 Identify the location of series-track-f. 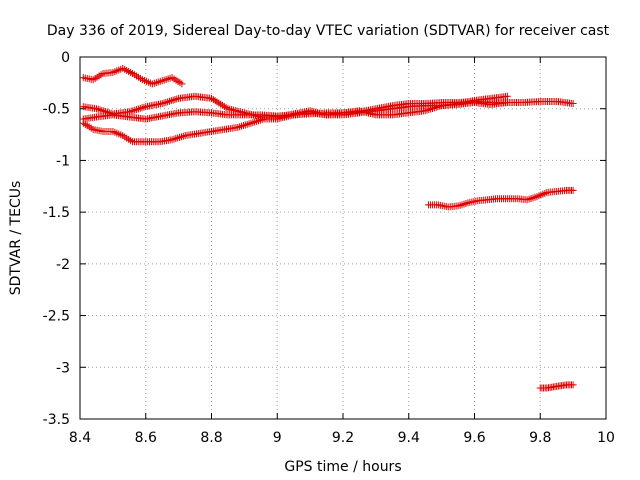
(556, 386).